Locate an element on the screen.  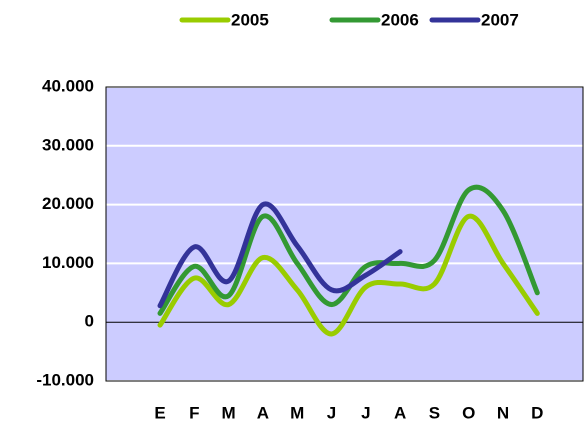
y-tick-label: 30.000 is located at coordinates (68, 144).